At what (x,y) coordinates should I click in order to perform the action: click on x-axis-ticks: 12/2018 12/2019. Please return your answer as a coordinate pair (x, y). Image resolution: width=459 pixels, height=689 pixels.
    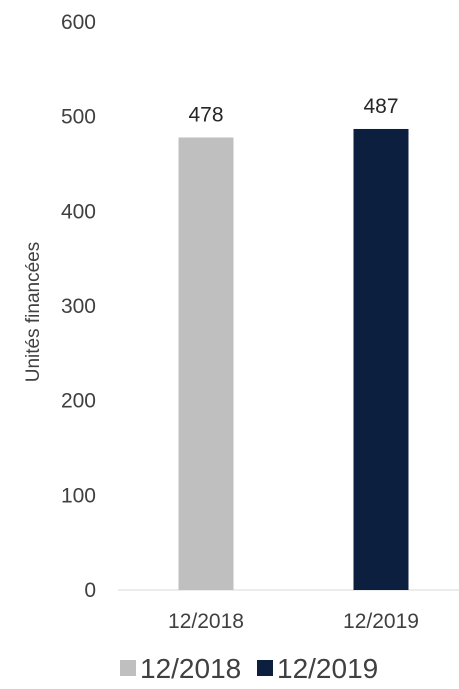
    Looking at the image, I should click on (293, 621).